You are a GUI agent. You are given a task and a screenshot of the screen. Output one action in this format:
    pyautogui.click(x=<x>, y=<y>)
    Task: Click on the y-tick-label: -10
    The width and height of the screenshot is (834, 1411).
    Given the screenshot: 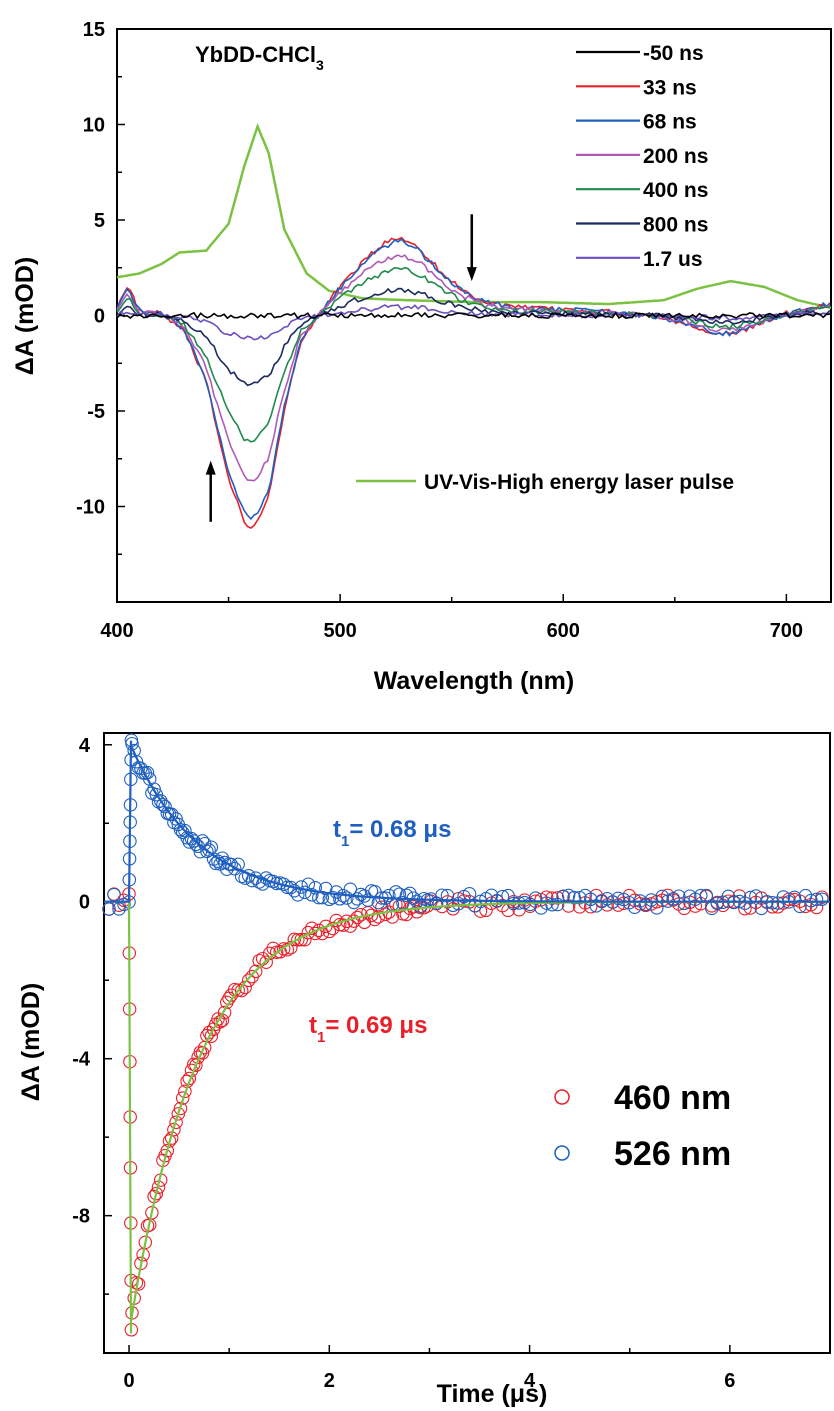 What is the action you would take?
    pyautogui.click(x=90, y=508)
    